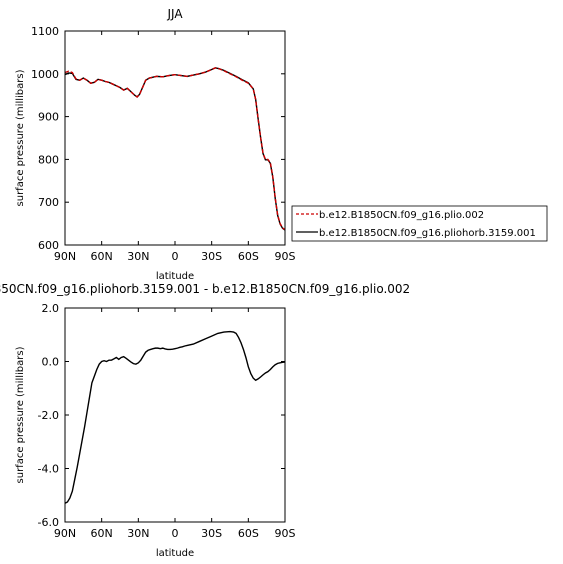  What do you see at coordinates (138, 256) in the screenshot?
I see `top-x-tick-label: 30N` at bounding box center [138, 256].